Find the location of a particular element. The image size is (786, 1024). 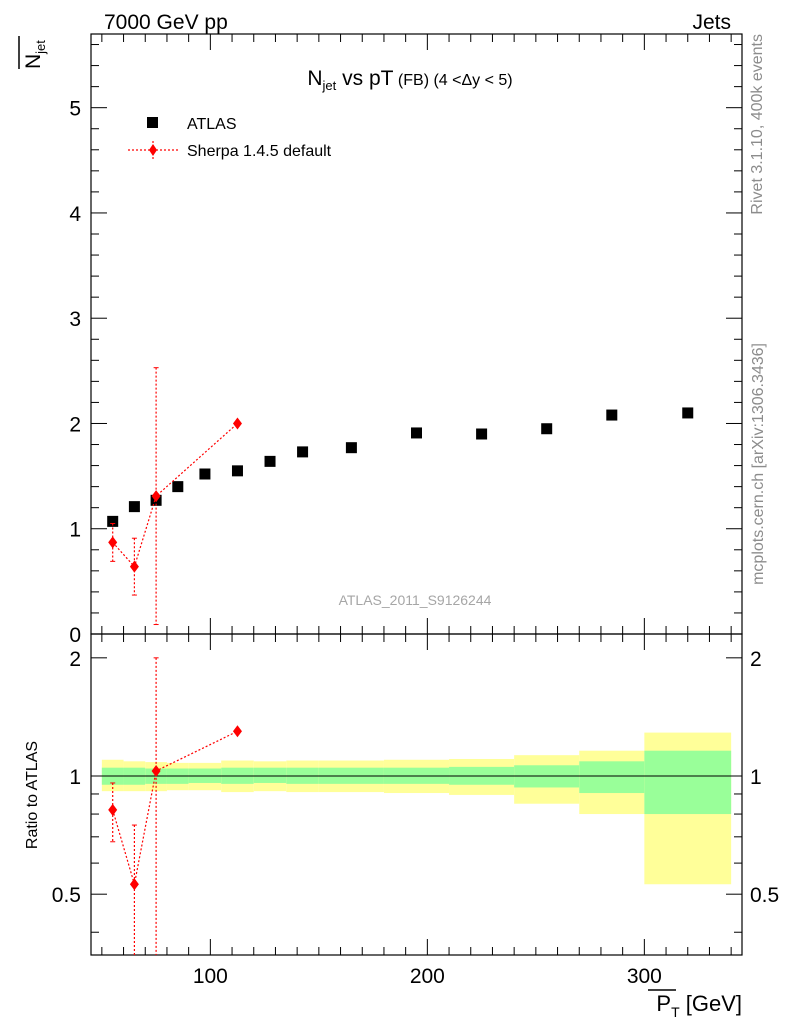

analysis-watermark: ATLAS_2011_S9126244 is located at coordinates (415, 600).